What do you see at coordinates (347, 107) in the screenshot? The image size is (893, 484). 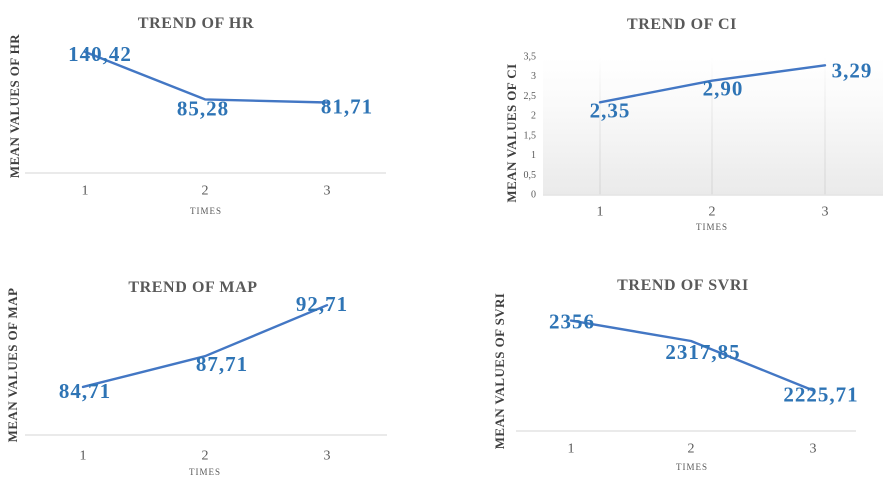 I see `data-label: 81,71` at bounding box center [347, 107].